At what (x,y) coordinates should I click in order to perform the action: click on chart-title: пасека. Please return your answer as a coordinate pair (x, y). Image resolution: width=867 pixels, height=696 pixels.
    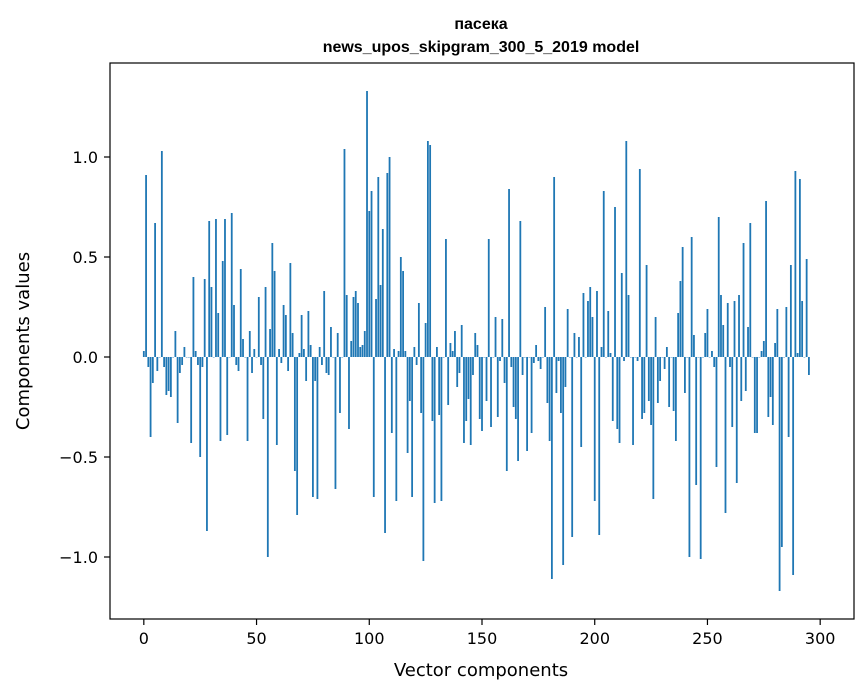
    Looking at the image, I should click on (480, 24).